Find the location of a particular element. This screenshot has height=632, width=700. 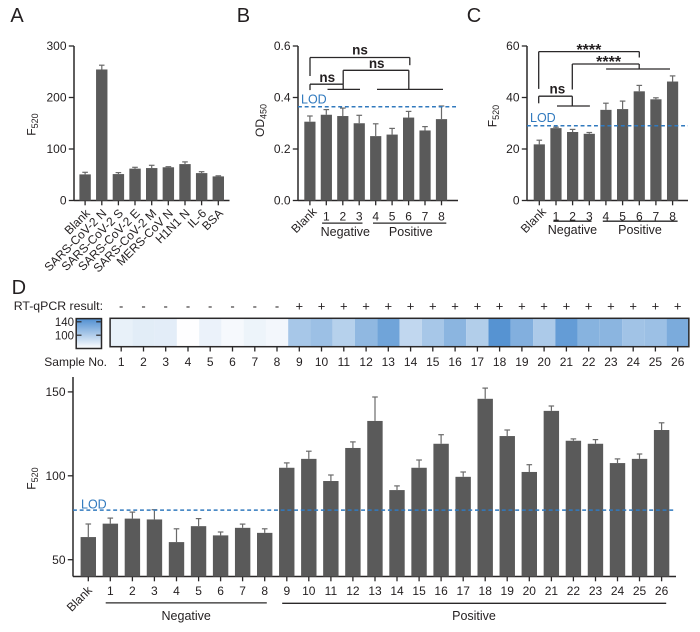

svg-text: 0.2 is located at coordinates (282, 149).